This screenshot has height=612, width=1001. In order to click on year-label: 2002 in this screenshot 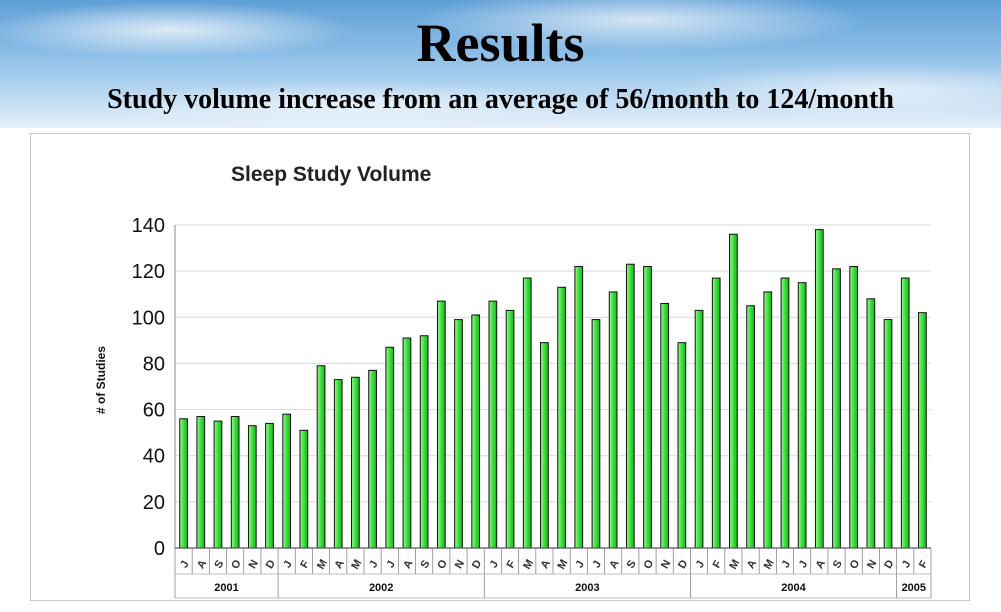, I will do `click(381, 588)`.